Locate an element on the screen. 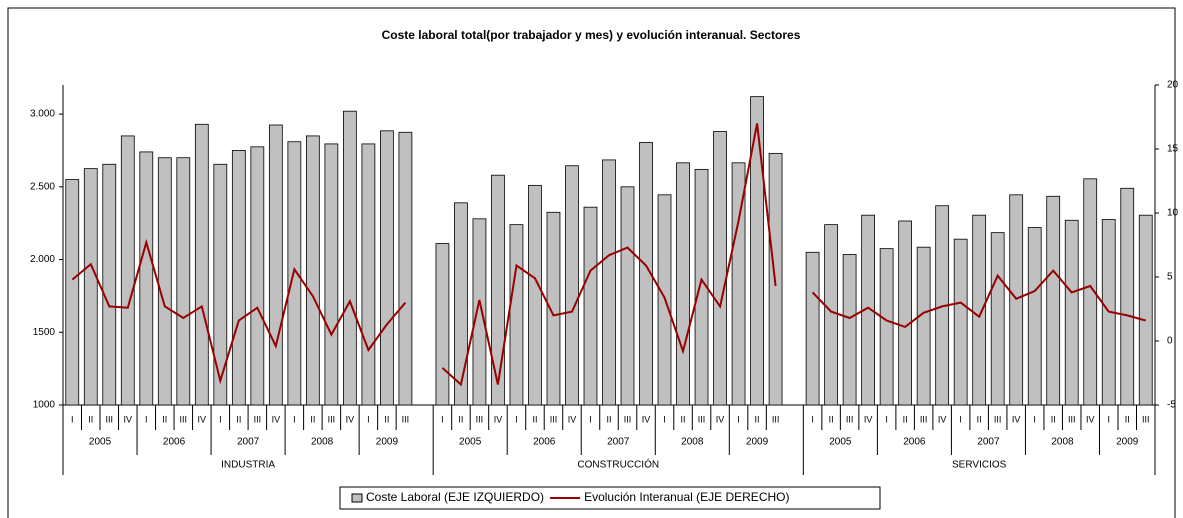 This screenshot has width=1183, height=518. y-tick-label: 2.500 is located at coordinates (42, 186).